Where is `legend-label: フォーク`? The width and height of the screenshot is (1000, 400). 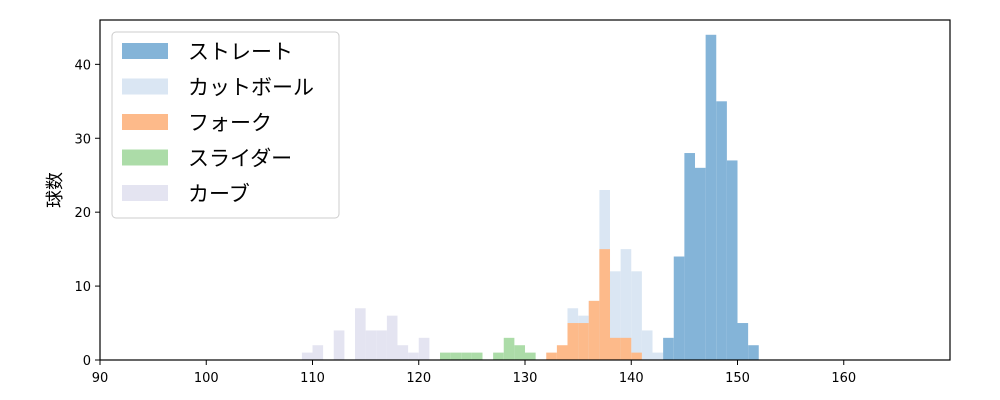 legend-label: フォーク is located at coordinates (230, 123).